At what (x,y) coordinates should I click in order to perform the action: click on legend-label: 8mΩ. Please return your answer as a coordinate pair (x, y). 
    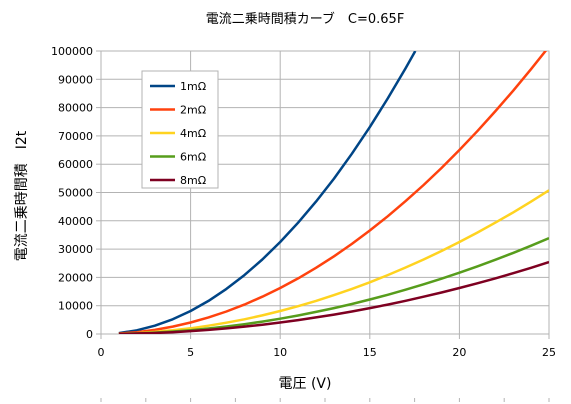
    Looking at the image, I should click on (193, 180).